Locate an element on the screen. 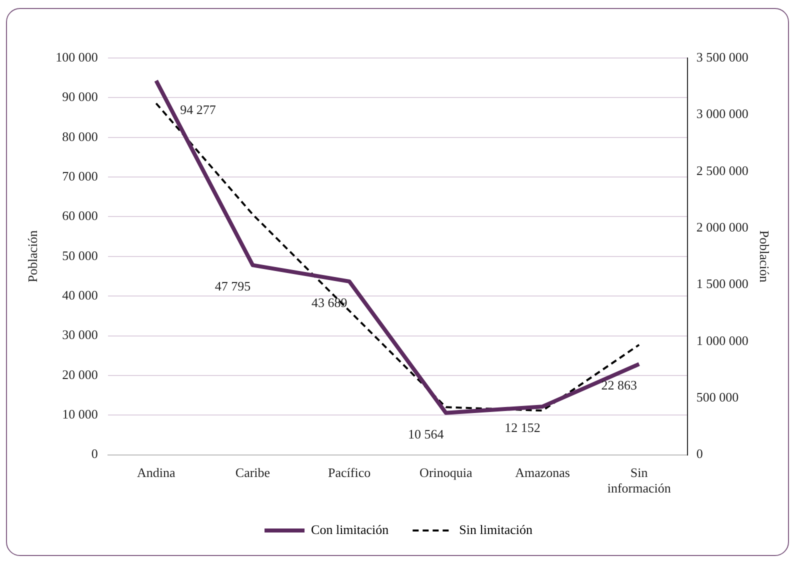  x-tick-label: Sin información is located at coordinates (639, 480).